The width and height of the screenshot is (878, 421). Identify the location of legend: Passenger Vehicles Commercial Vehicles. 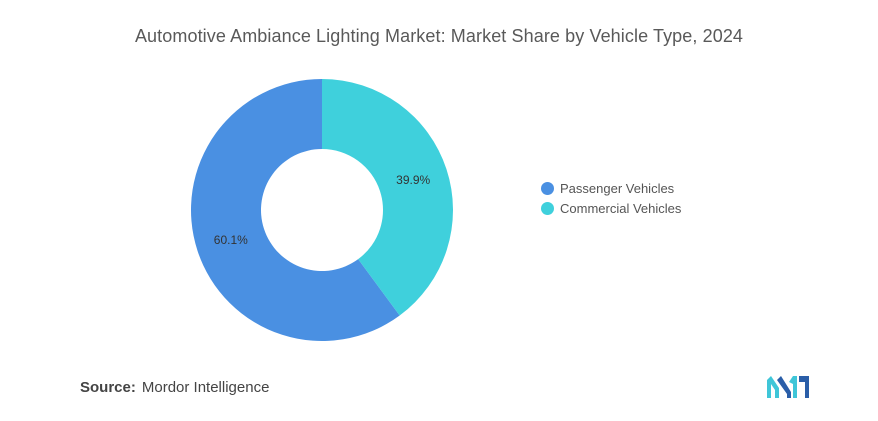
(611, 198).